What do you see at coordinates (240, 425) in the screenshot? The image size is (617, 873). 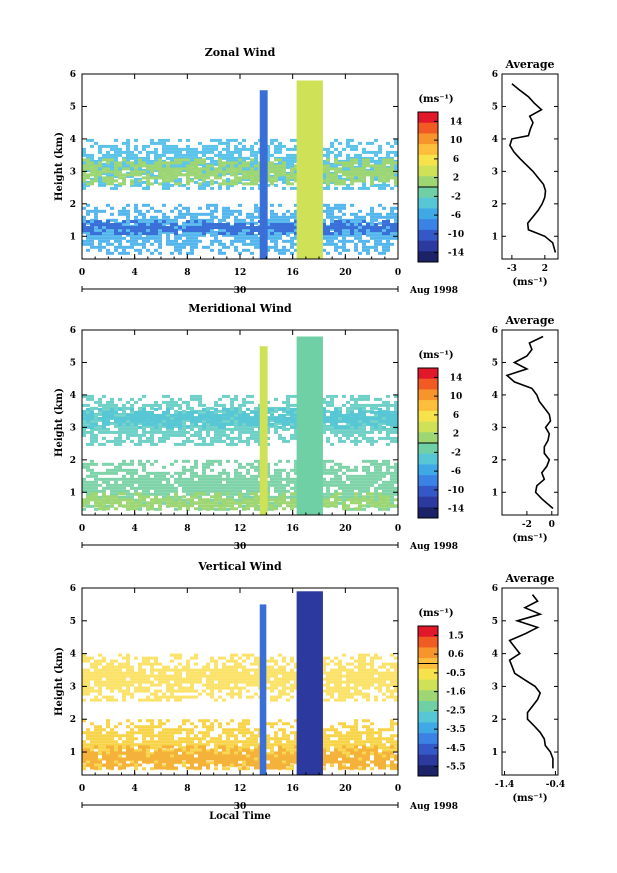 I see `echo-field` at bounding box center [240, 425].